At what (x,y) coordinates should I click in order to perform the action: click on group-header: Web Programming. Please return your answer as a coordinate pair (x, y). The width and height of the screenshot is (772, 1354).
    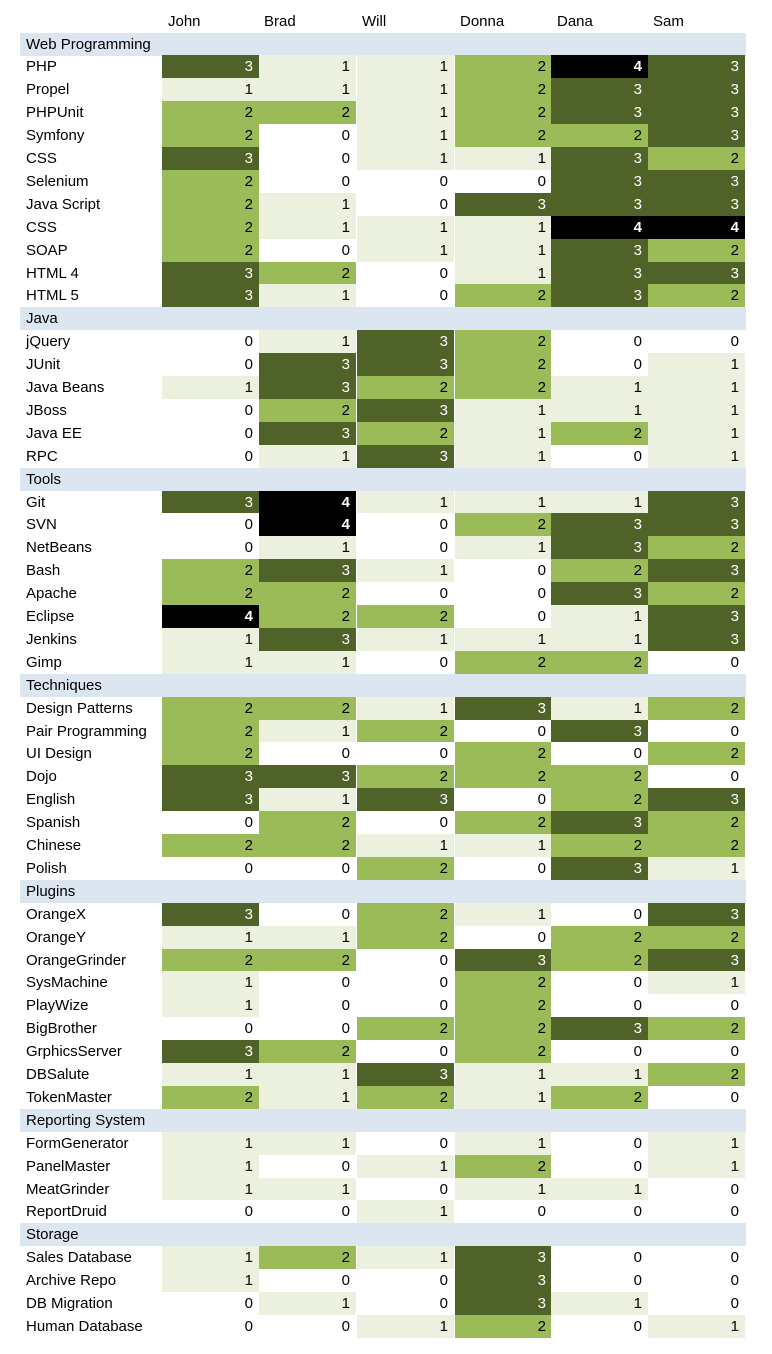
    Looking at the image, I should click on (383, 44).